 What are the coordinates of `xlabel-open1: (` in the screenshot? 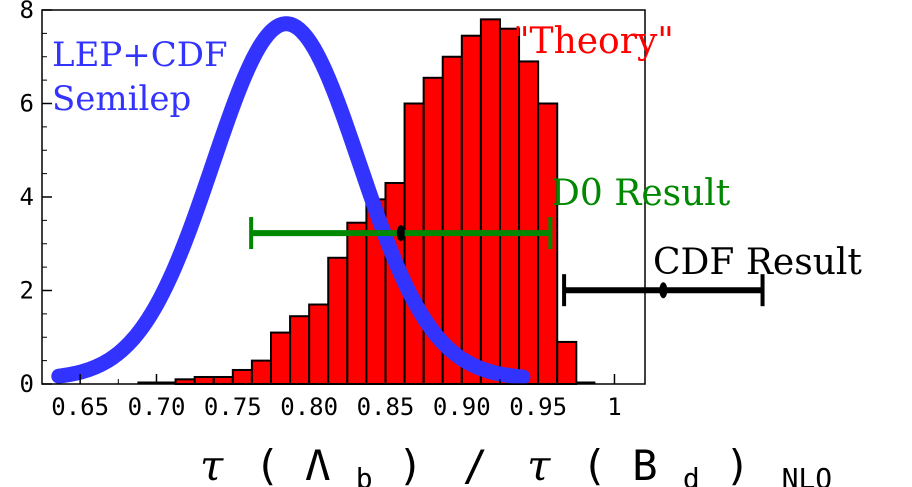 It's located at (267, 464).